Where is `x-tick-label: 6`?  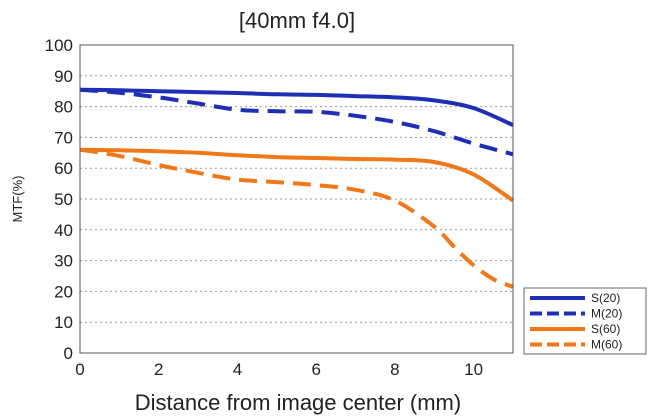 x-tick-label: 6 is located at coordinates (315, 369).